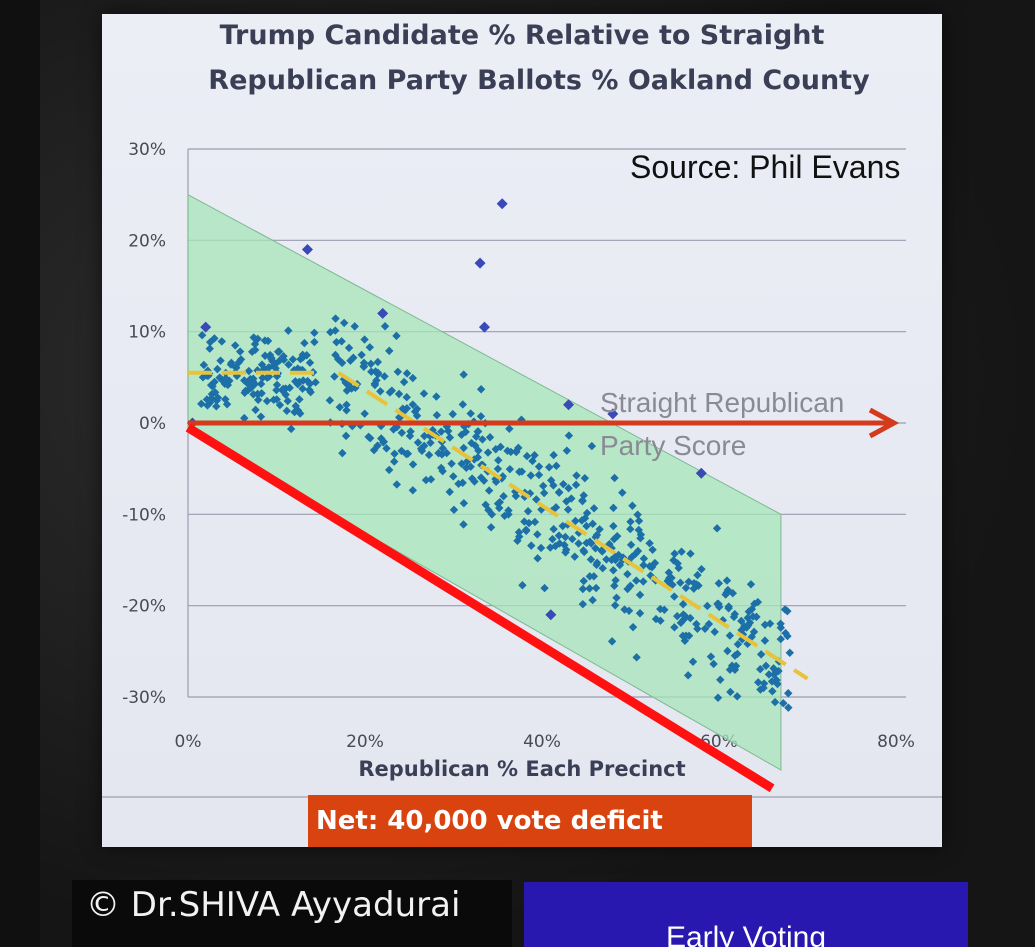  I want to click on x-axis-label: Republican % Each Precinct, so click(521, 769).